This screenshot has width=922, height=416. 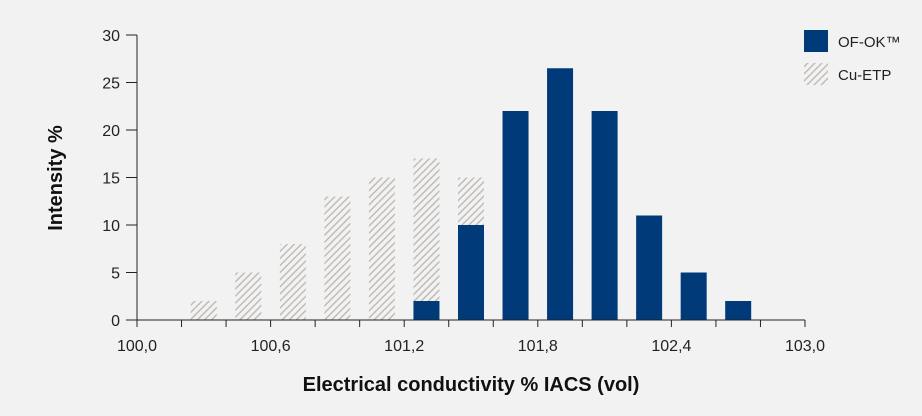 I want to click on y-tick-label: 20, so click(x=111, y=131).